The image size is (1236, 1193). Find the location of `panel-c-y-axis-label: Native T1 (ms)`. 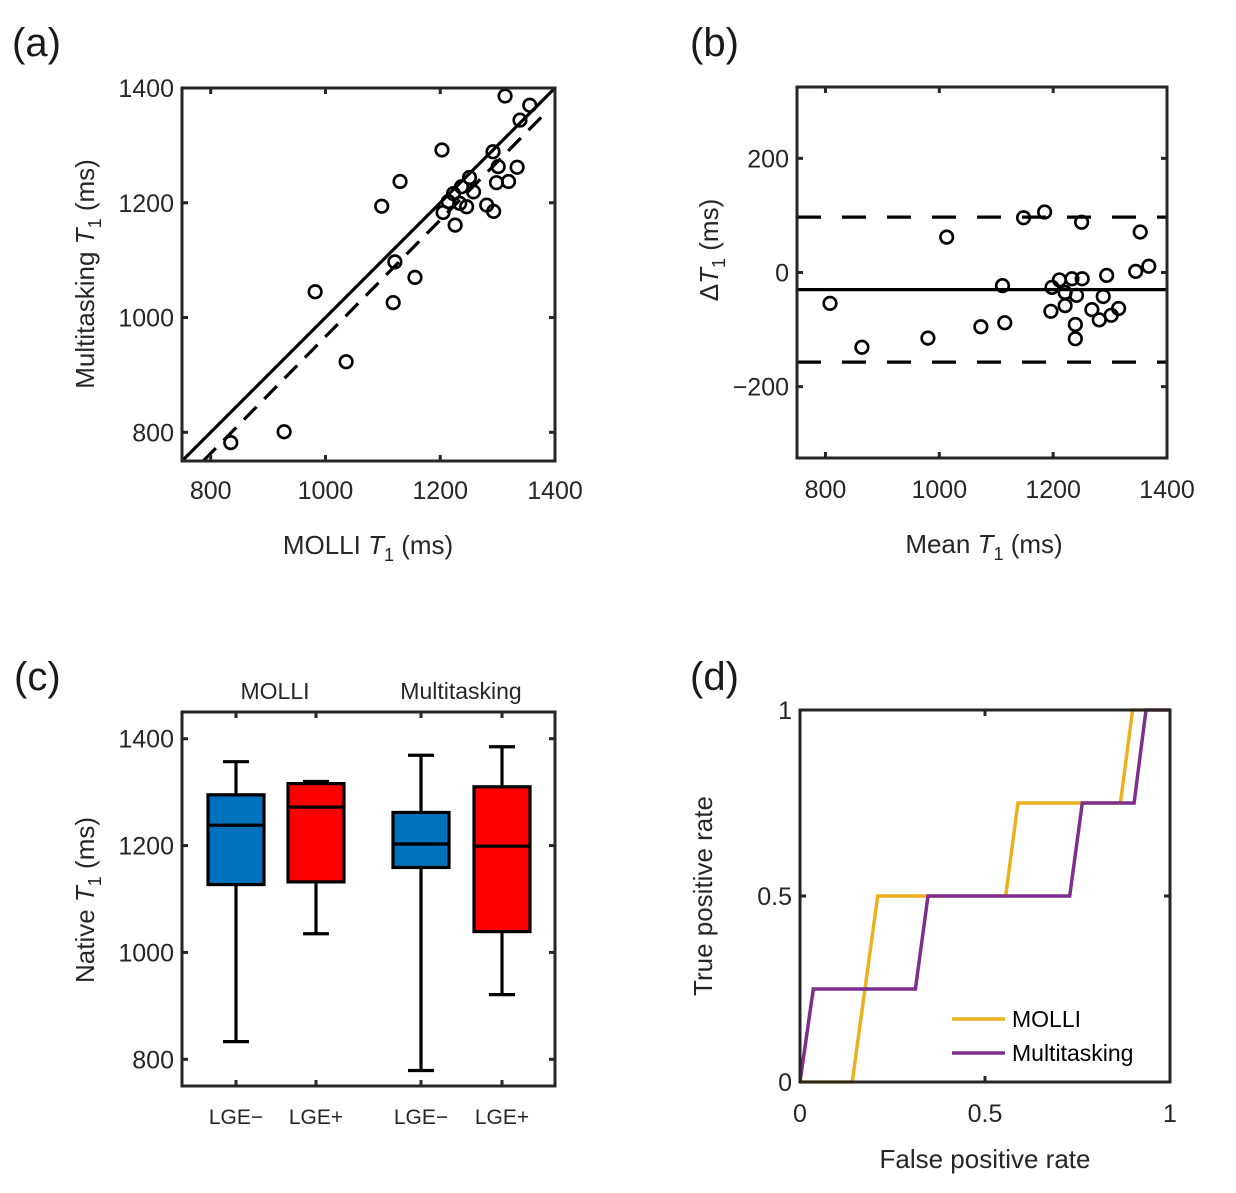

panel-c-y-axis-label: Native T1 (ms) is located at coordinates (87, 900).